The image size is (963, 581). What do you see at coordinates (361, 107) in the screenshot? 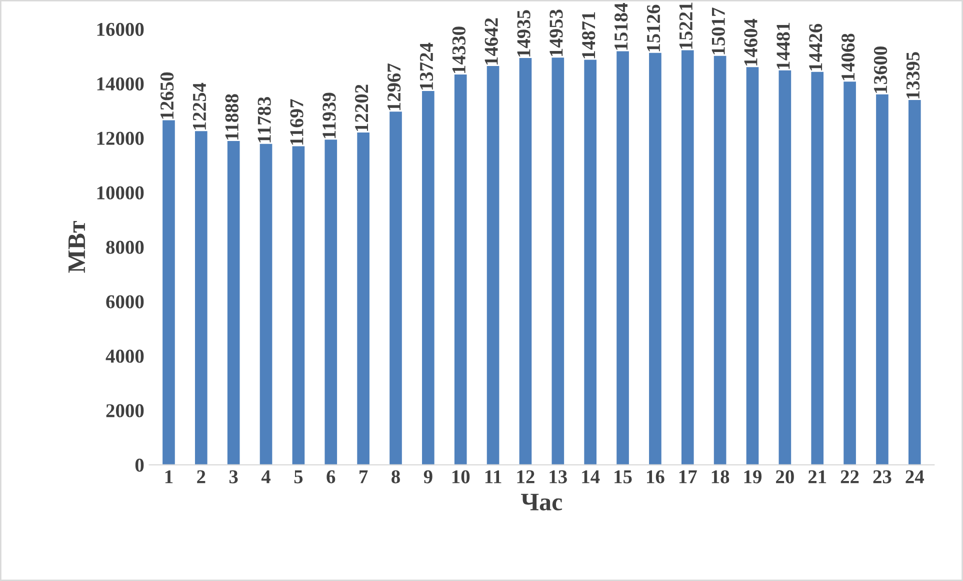
I see `data-label: 12202` at bounding box center [361, 107].